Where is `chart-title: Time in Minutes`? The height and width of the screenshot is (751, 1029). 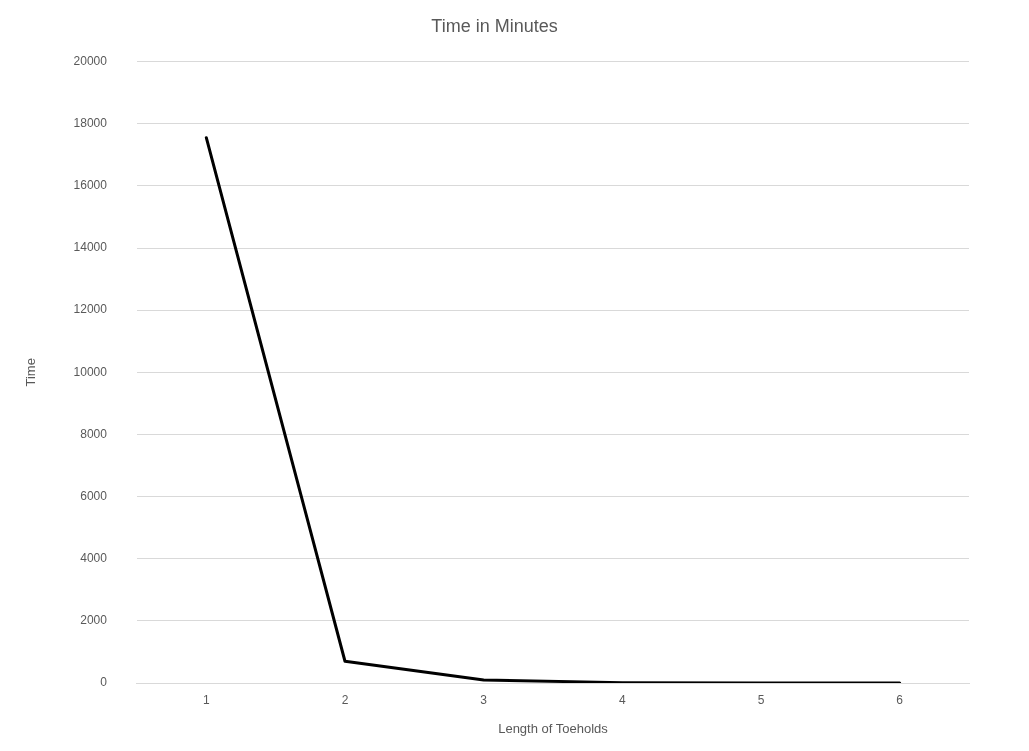
chart-title: Time in Minutes is located at coordinates (494, 25).